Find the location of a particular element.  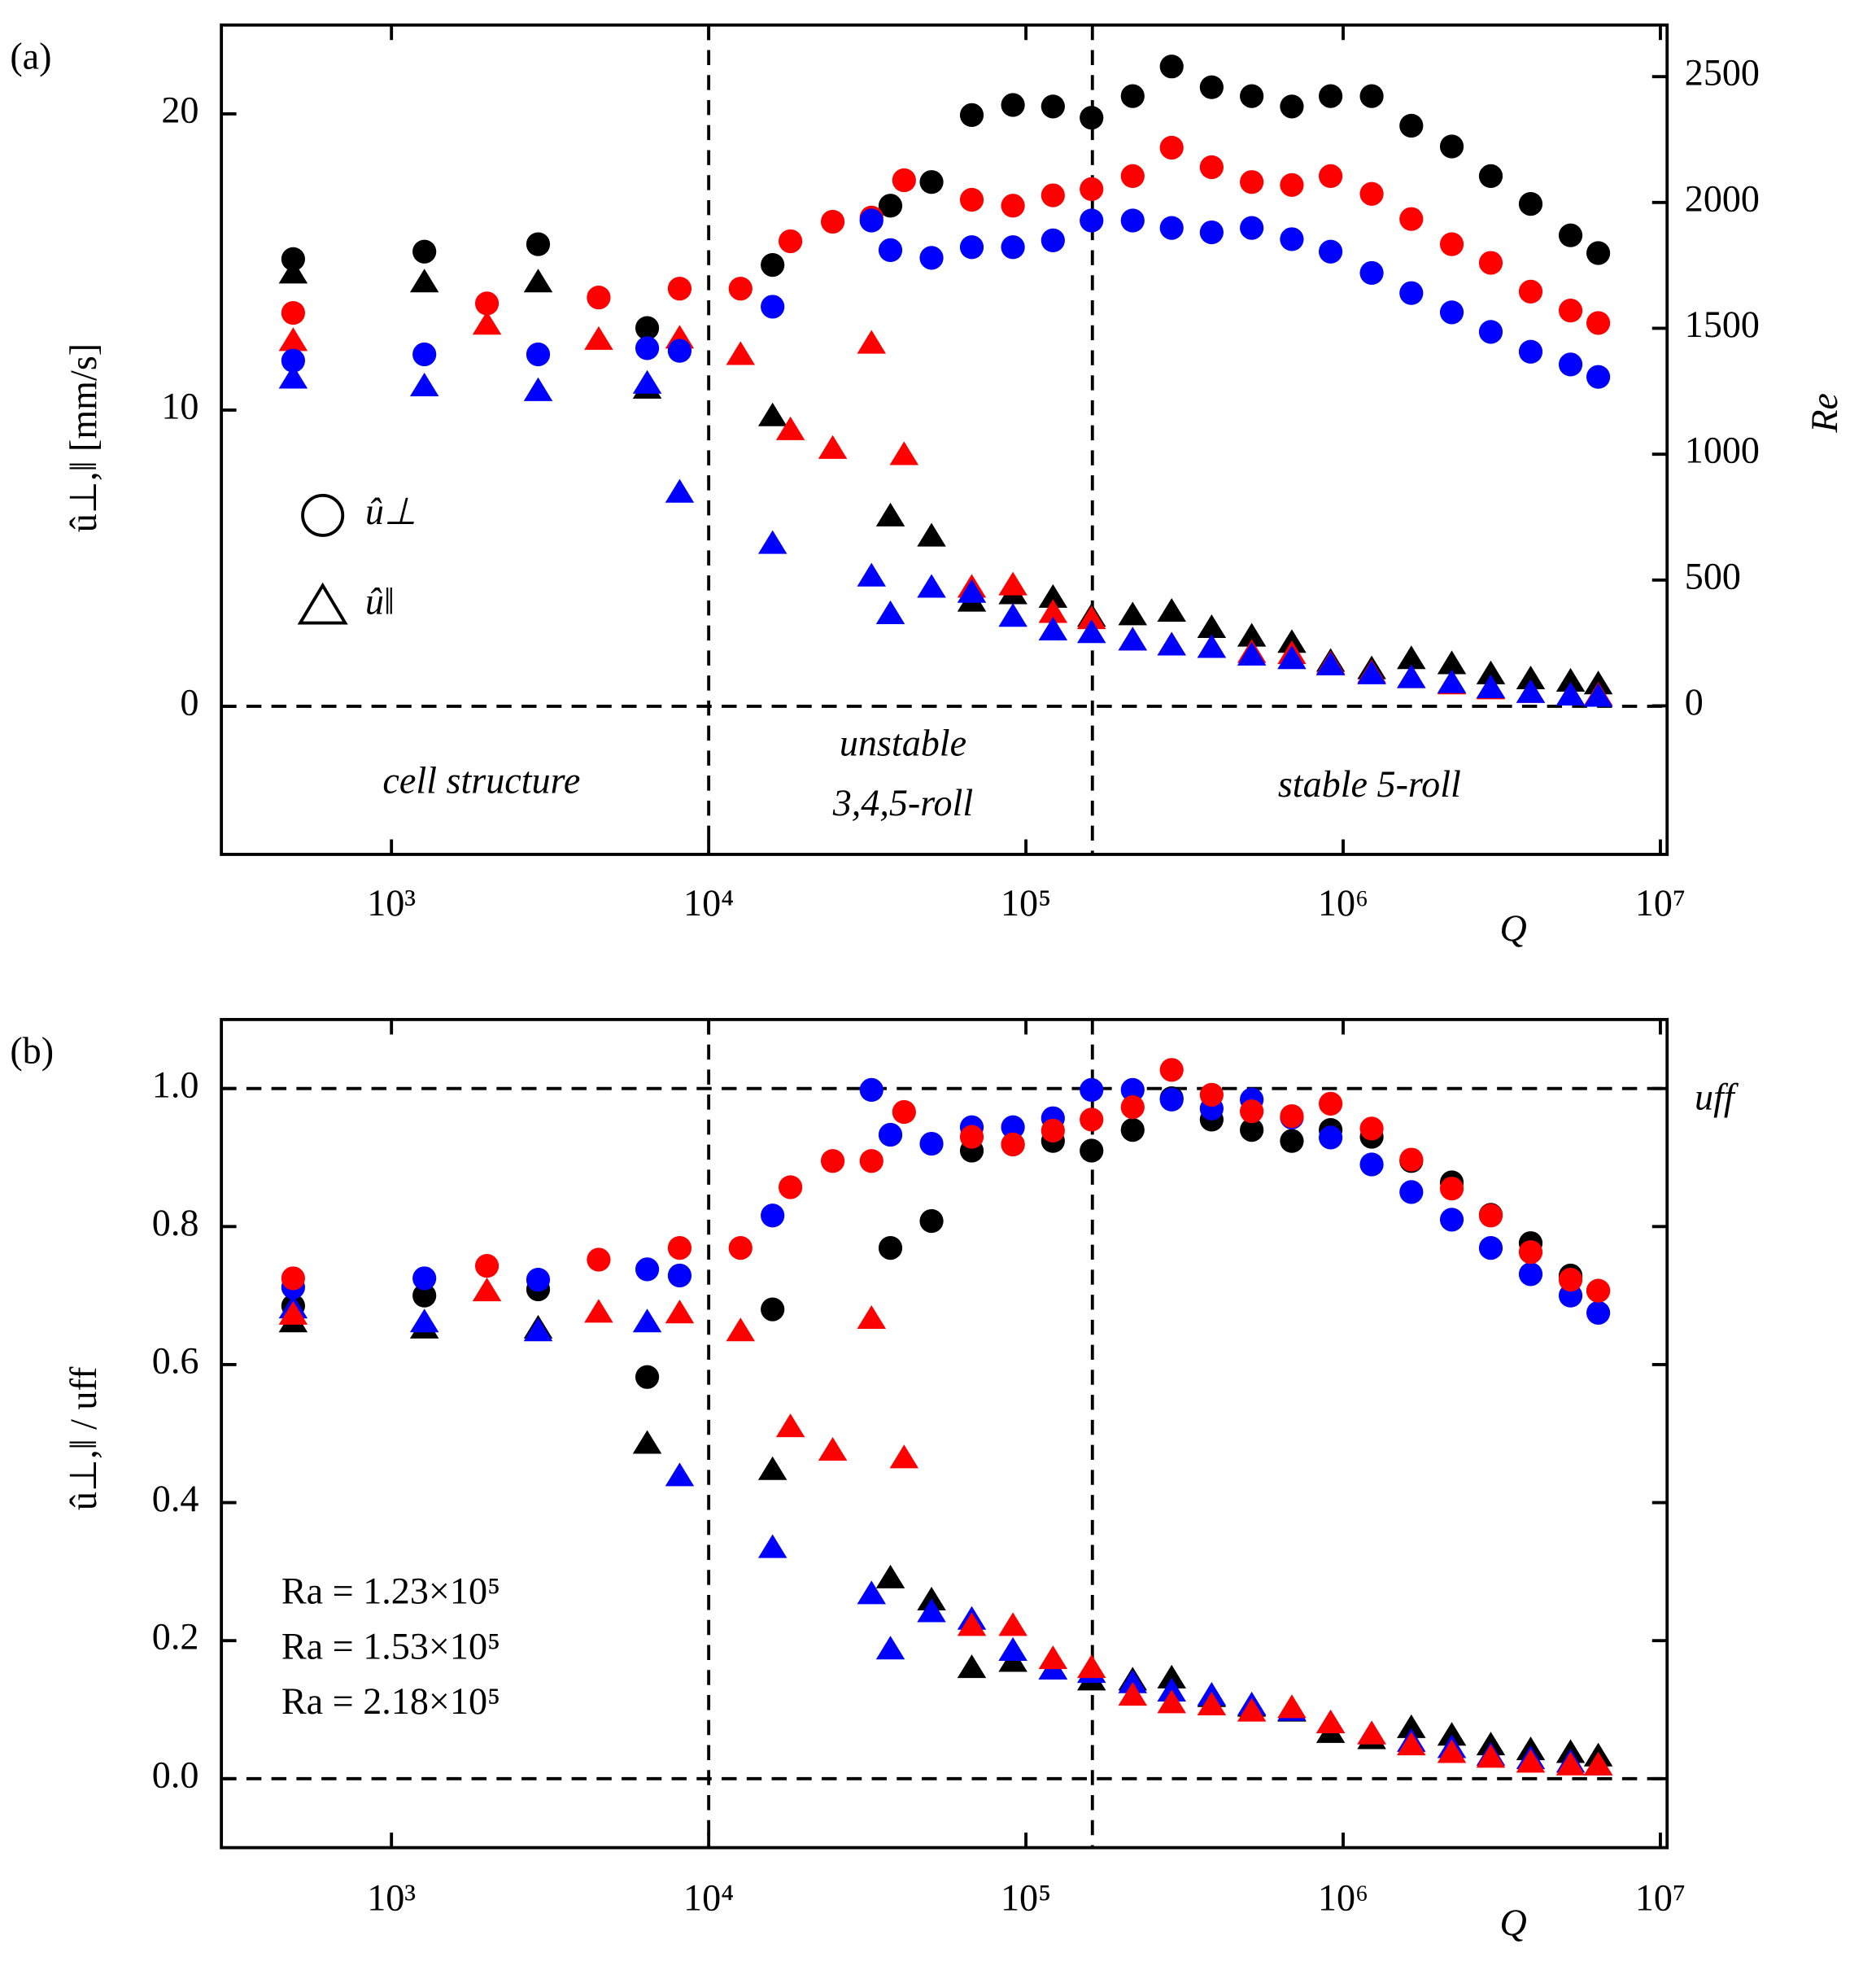

x-tick-label: 10⁵ is located at coordinates (1026, 903).